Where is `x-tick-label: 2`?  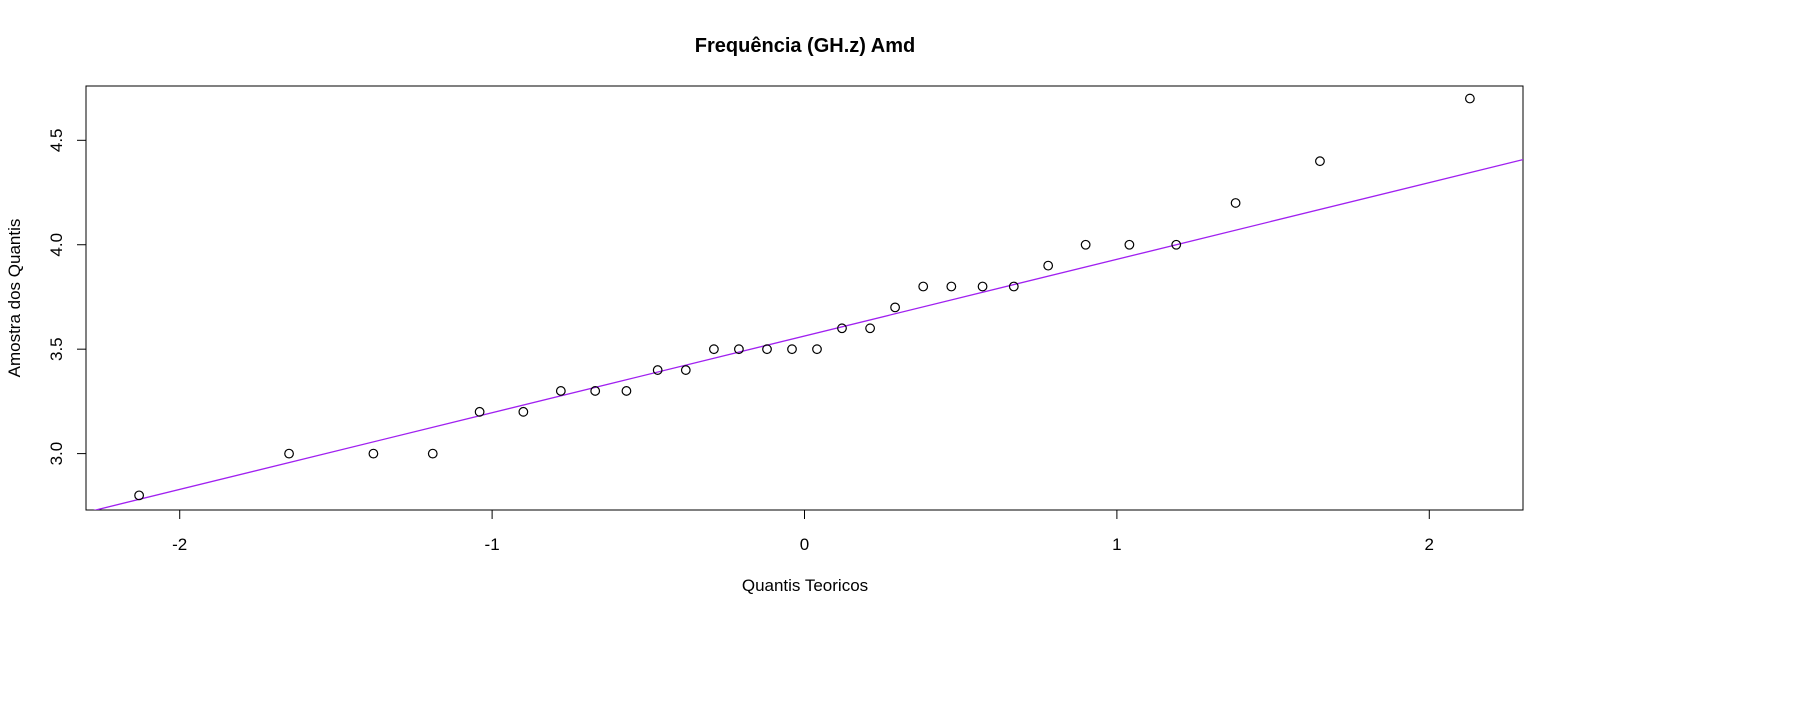
x-tick-label: 2 is located at coordinates (1429, 544).